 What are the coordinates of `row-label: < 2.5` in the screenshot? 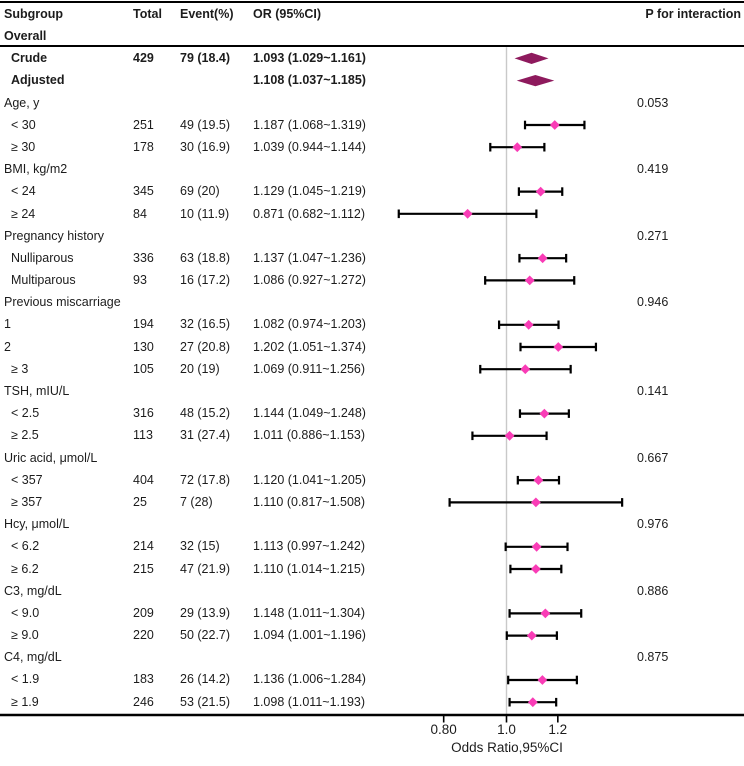 It's located at (25, 413).